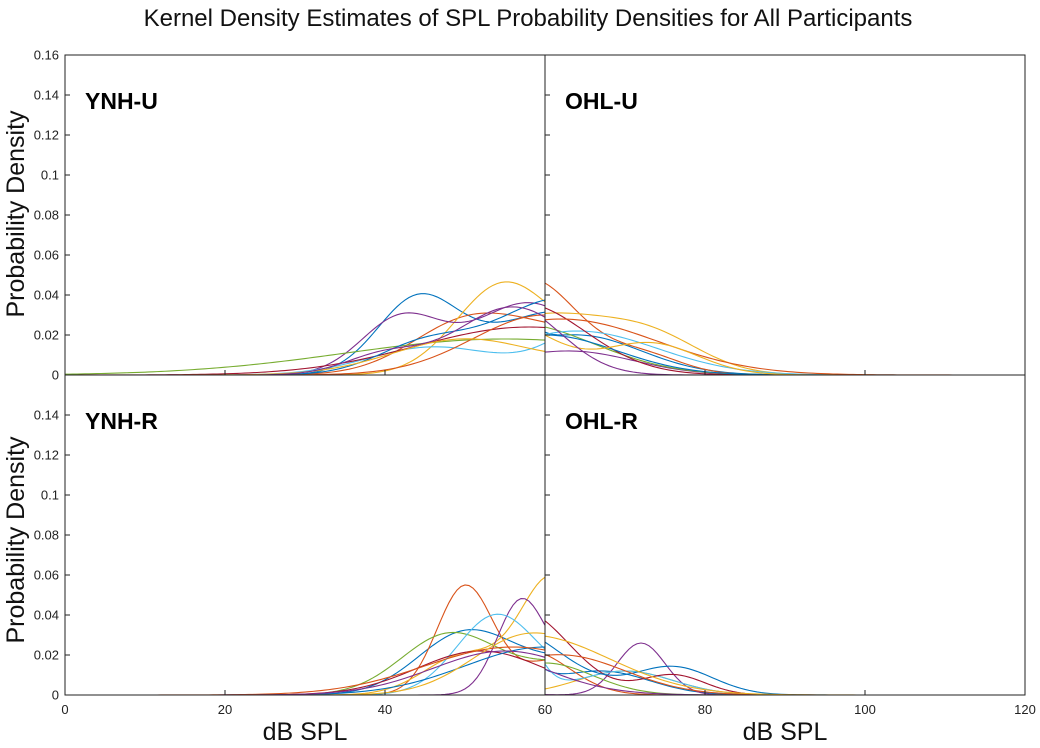 The height and width of the screenshot is (748, 1040). I want to click on ylabel-top: Probability Density, so click(16, 214).